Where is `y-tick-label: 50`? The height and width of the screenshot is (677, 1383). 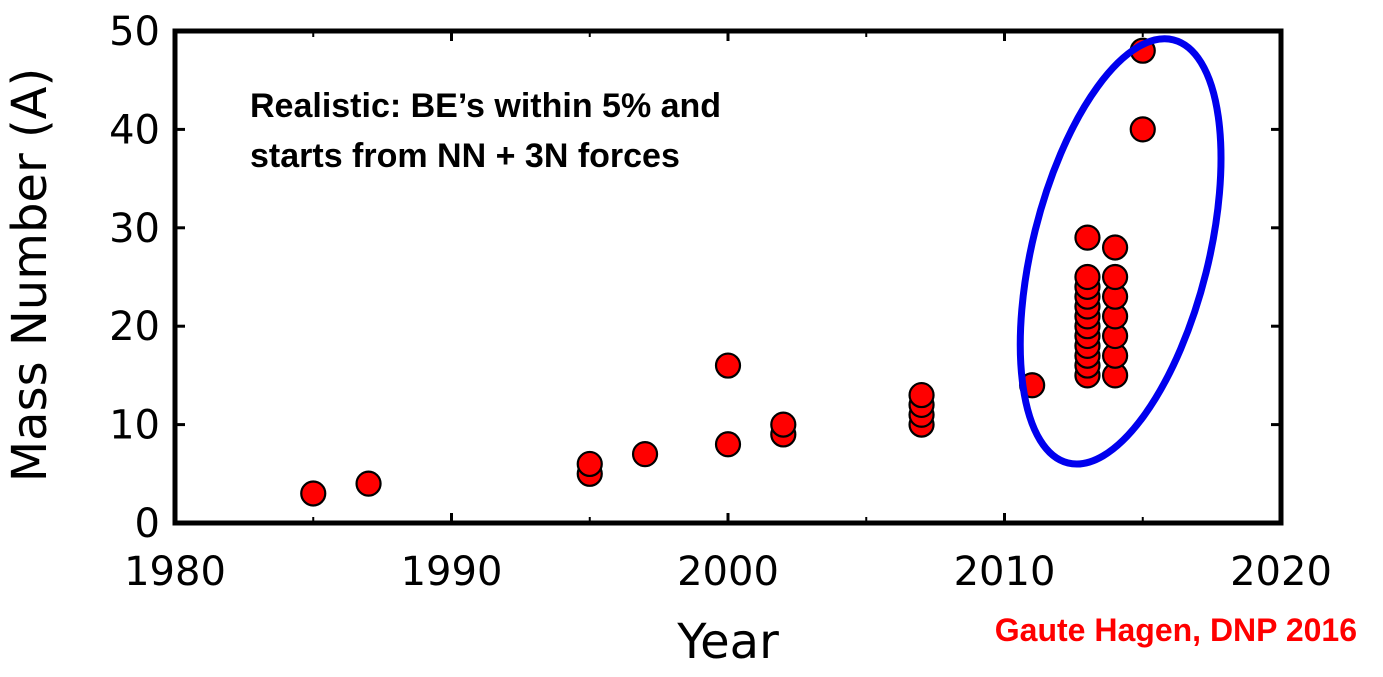 y-tick-label: 50 is located at coordinates (134, 32).